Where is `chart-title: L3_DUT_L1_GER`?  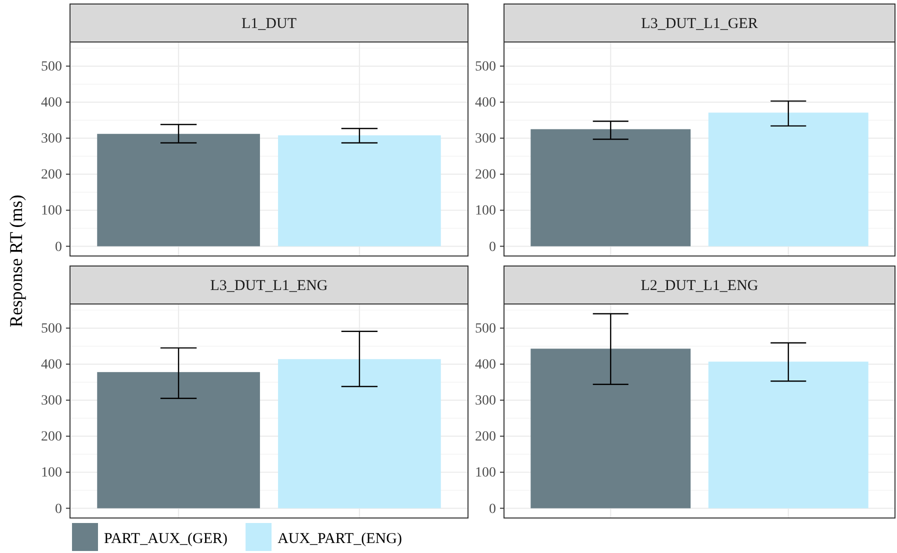
chart-title: L3_DUT_L1_GER is located at coordinates (699, 24).